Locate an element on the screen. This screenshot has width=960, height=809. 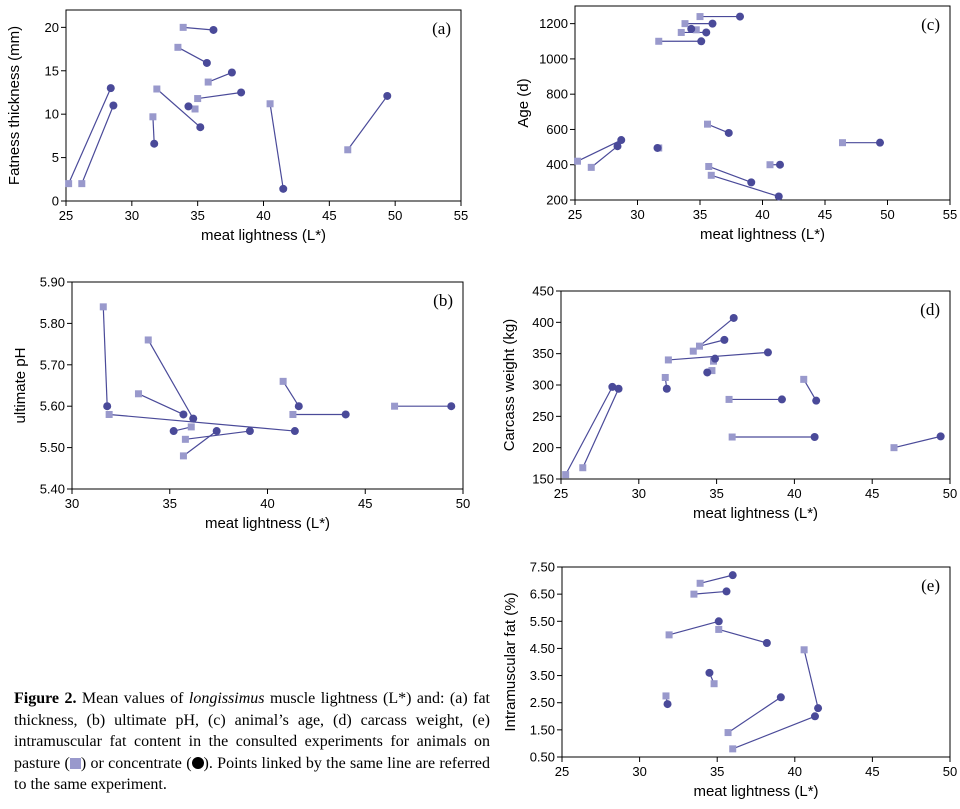
x-axis-label-d: meat lightness (L*) is located at coordinates (755, 513).